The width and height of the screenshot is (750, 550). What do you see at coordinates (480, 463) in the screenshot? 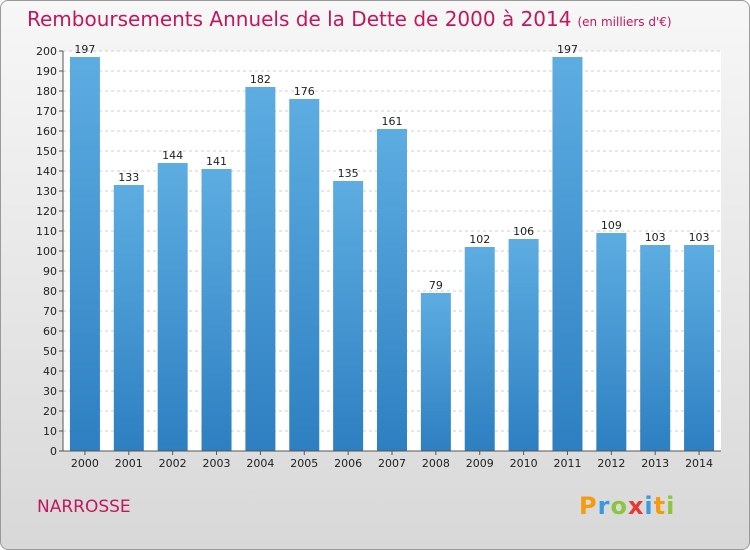
I see `x-tick-label: 2009` at bounding box center [480, 463].